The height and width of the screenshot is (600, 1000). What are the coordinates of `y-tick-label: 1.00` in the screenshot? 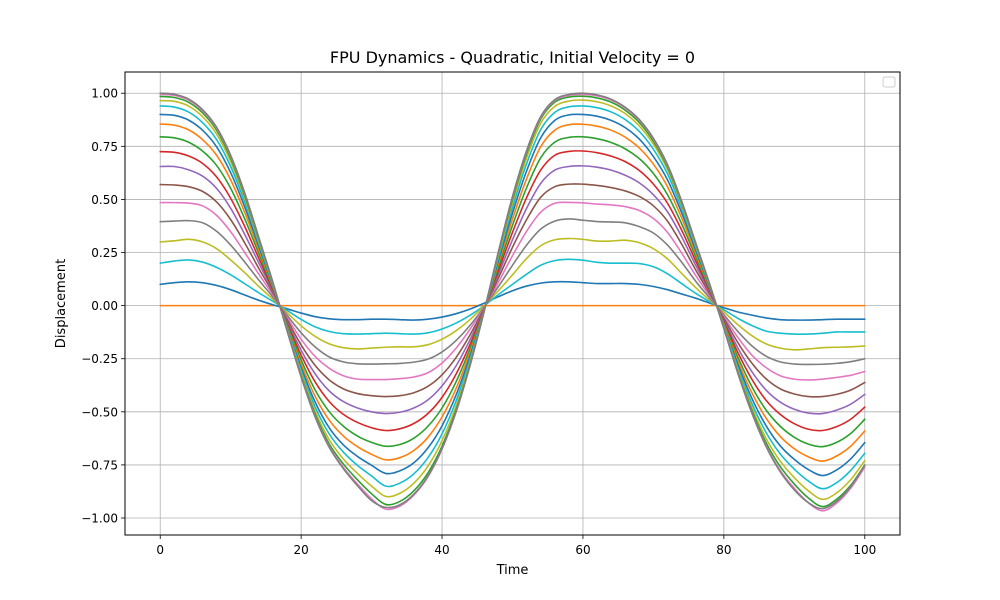 It's located at (104, 94).